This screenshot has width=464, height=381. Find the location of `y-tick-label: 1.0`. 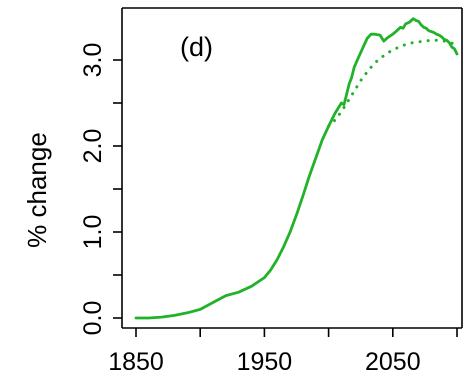

y-tick-label: 1.0 is located at coordinates (93, 232).